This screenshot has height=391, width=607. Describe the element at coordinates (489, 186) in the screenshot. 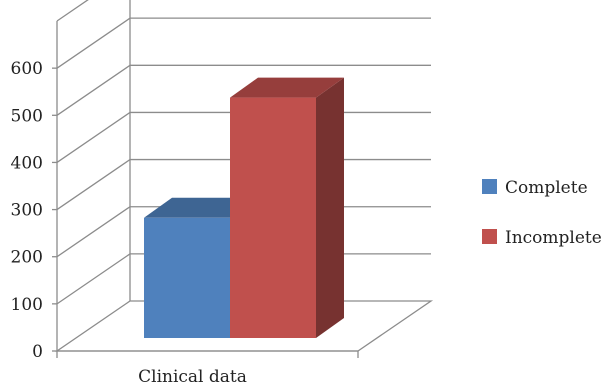

I see `legend-swatch-complete` at that location.